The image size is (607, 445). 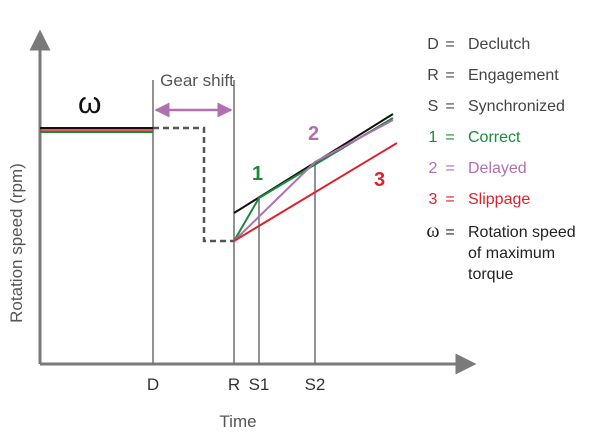 What do you see at coordinates (16, 243) in the screenshot?
I see `y-axis-label: Rotation speed (rpm)` at bounding box center [16, 243].